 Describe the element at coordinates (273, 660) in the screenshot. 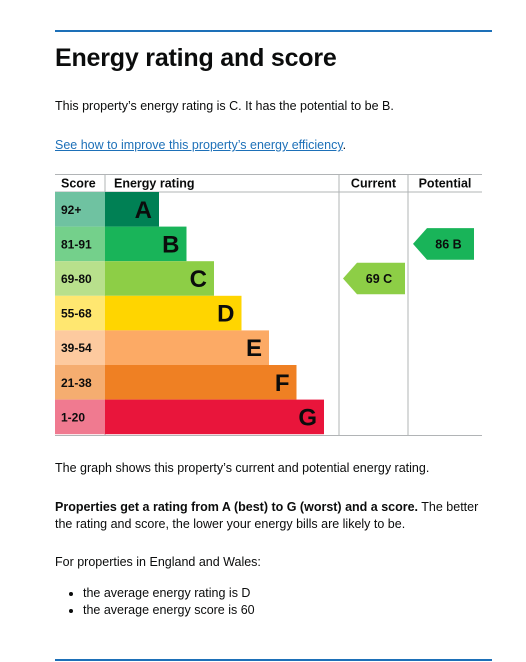

I see `bottom-divider` at that location.